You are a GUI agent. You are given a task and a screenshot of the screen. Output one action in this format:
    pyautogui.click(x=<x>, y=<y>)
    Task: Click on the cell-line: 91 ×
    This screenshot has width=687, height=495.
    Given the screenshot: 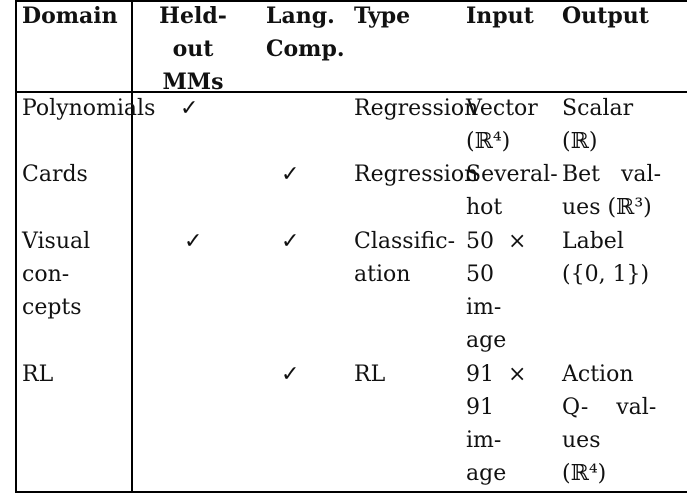 What is the action you would take?
    pyautogui.click(x=496, y=374)
    